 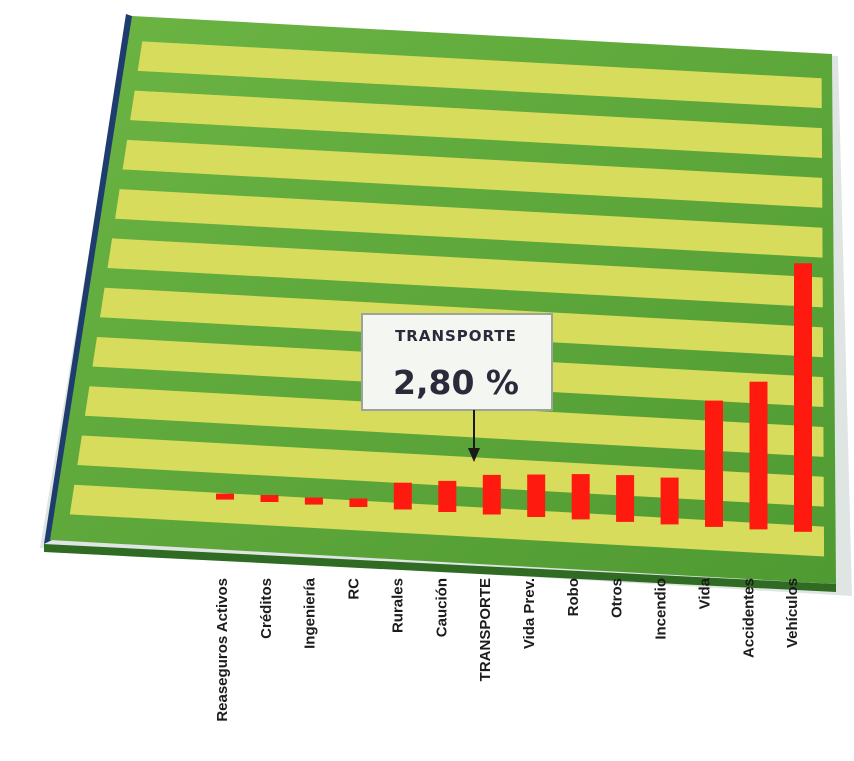 What do you see at coordinates (456, 382) in the screenshot?
I see `callout-value: 2,80 %` at bounding box center [456, 382].